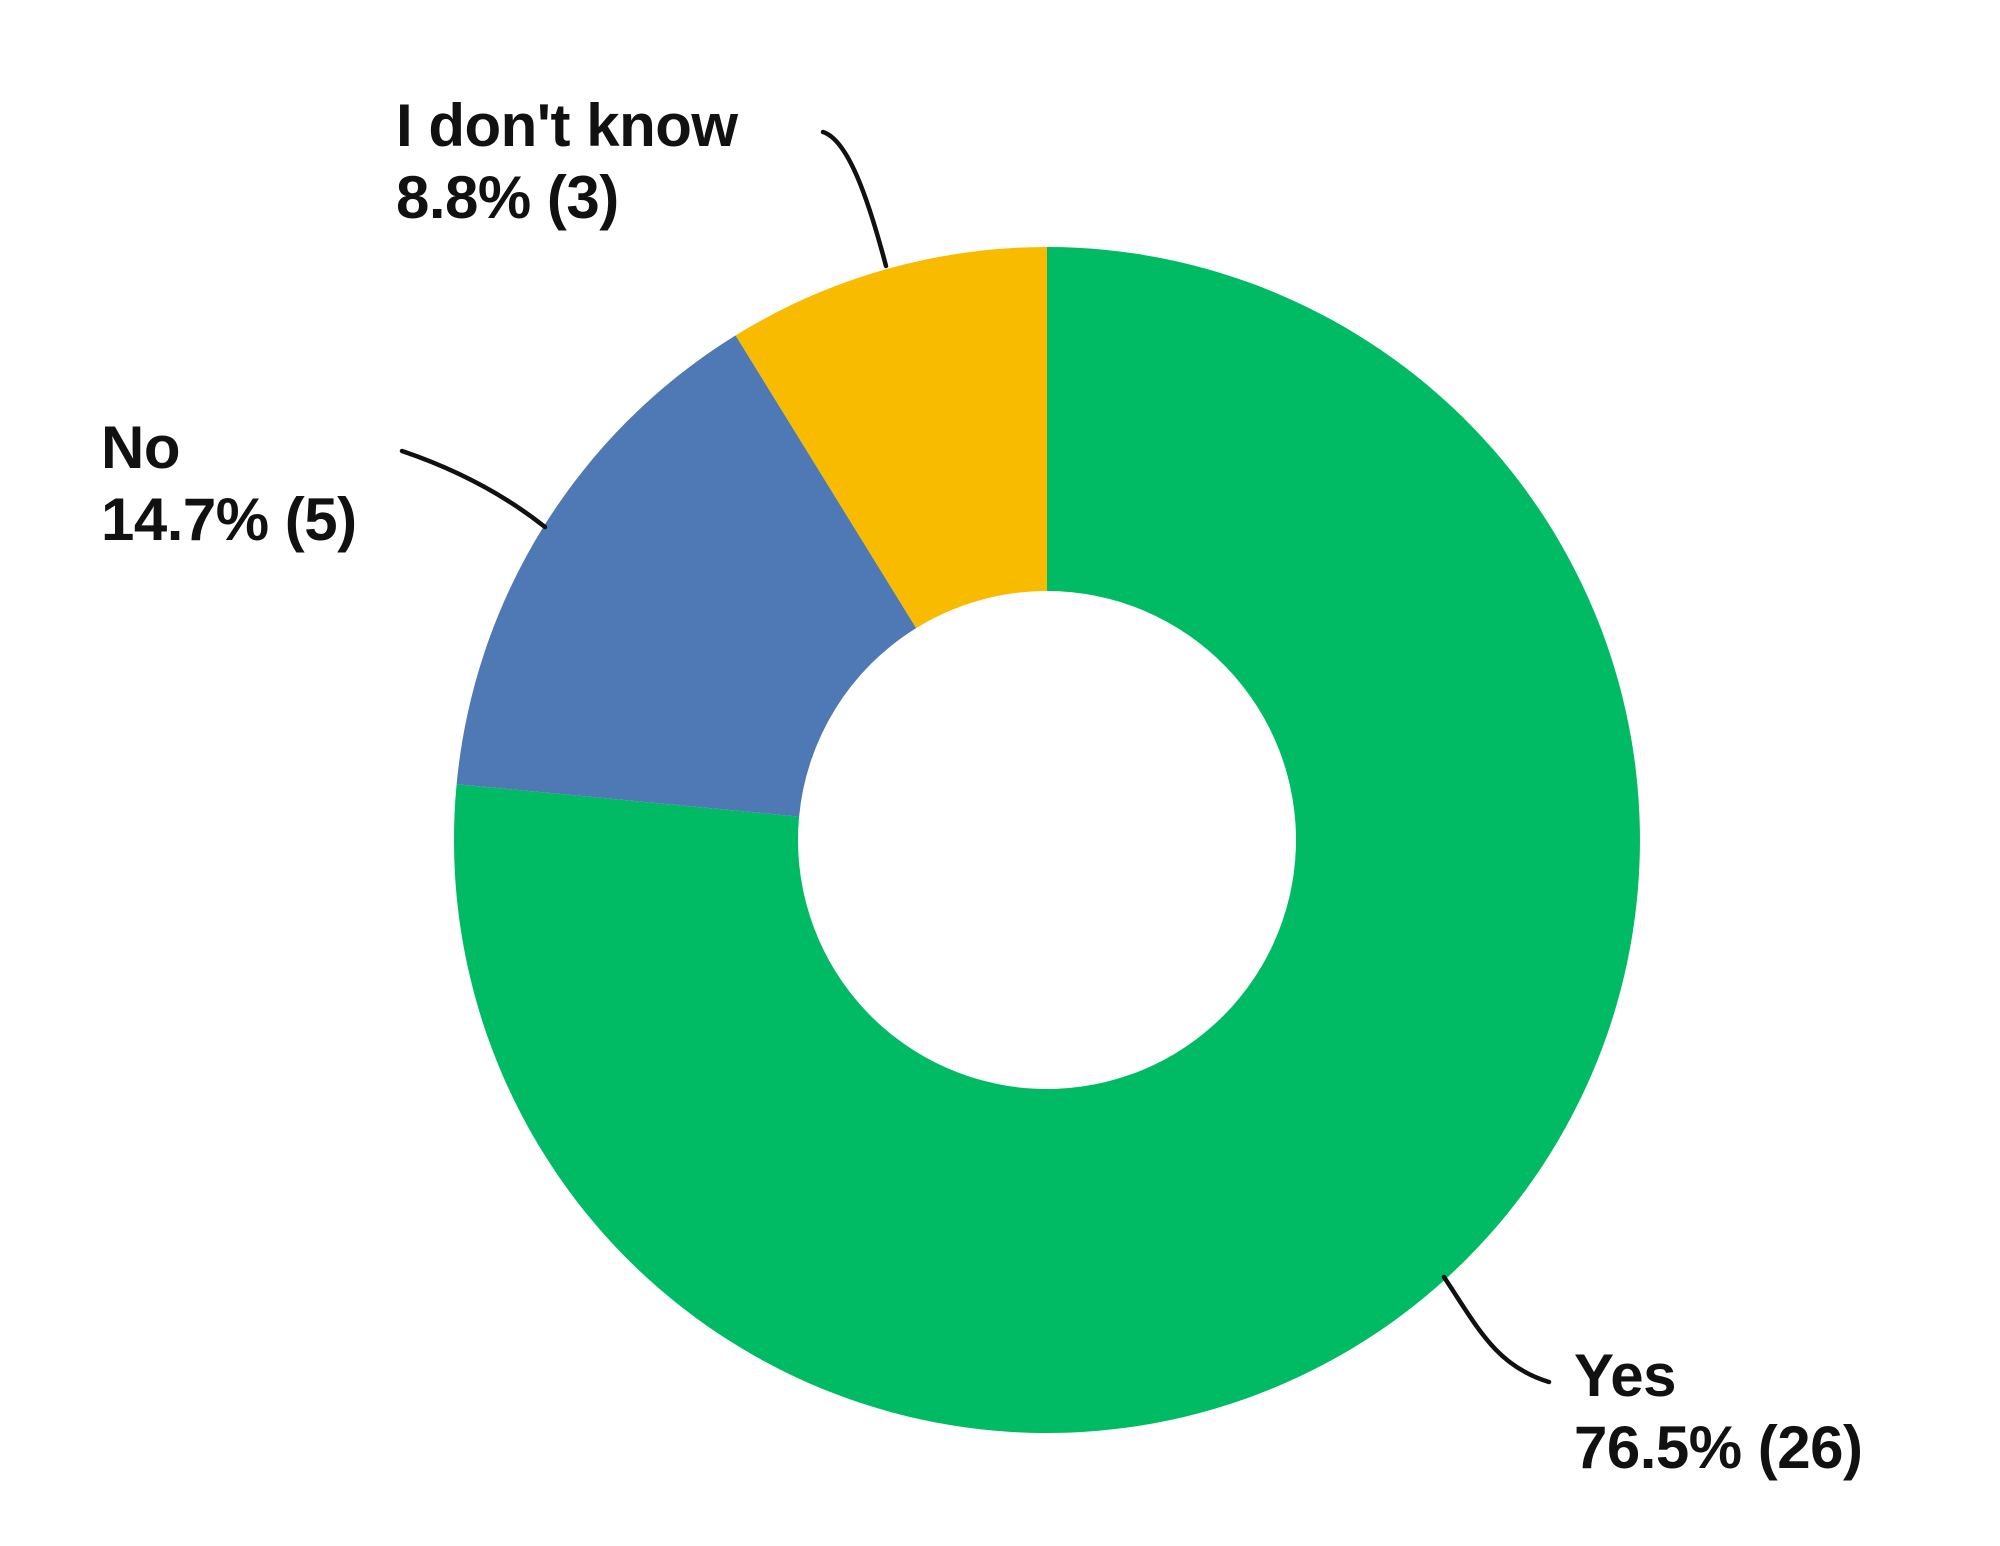 The image size is (2000, 1546). Describe the element at coordinates (567, 125) in the screenshot. I see `callout-idk-label: I don't know` at that location.